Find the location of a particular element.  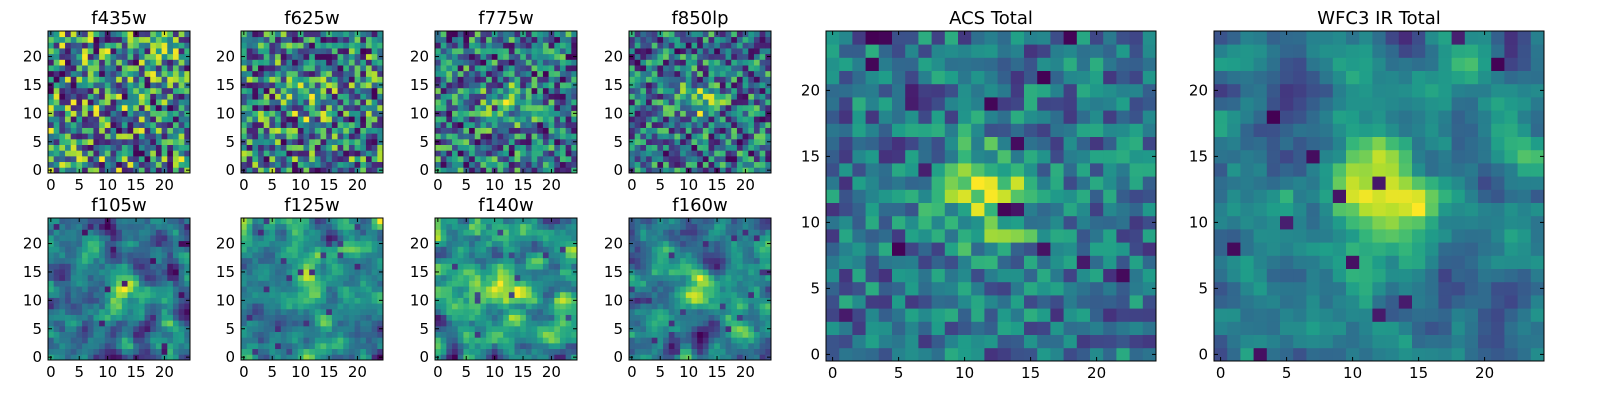

plot-frame is located at coordinates (312, 289).